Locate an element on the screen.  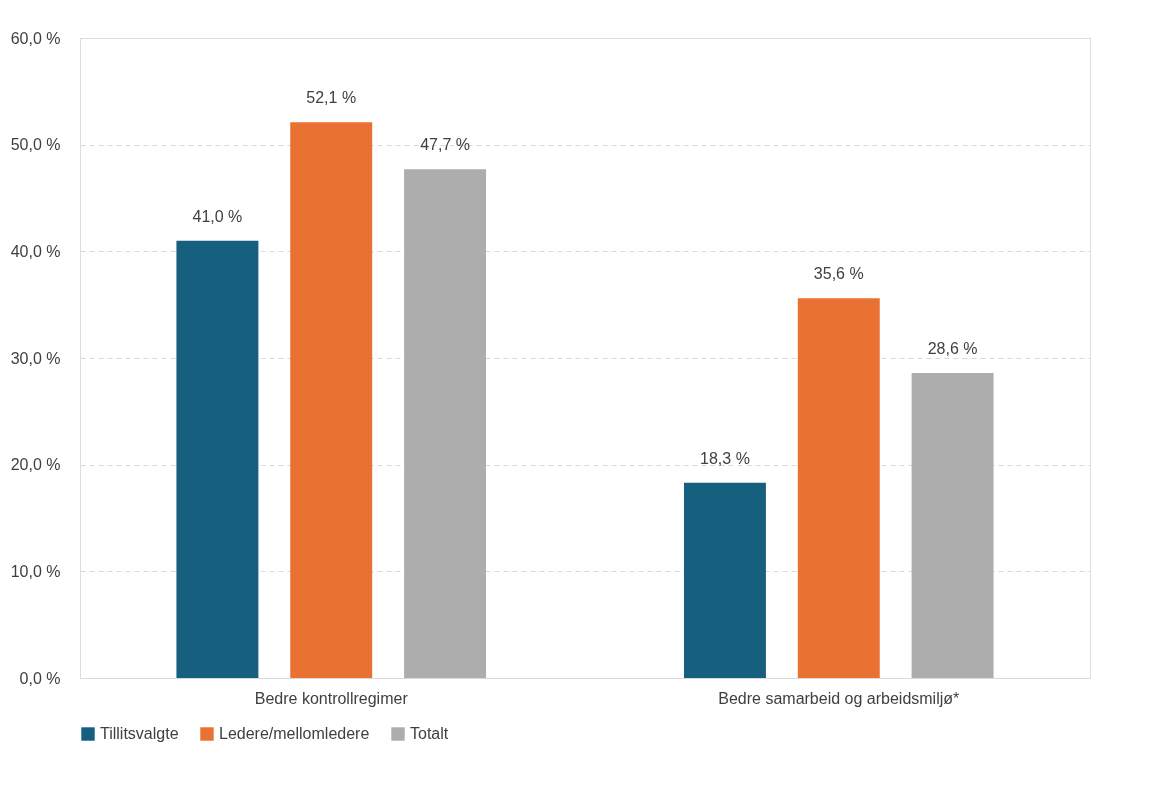
y-tick-label: 20,0 % is located at coordinates (35, 465).